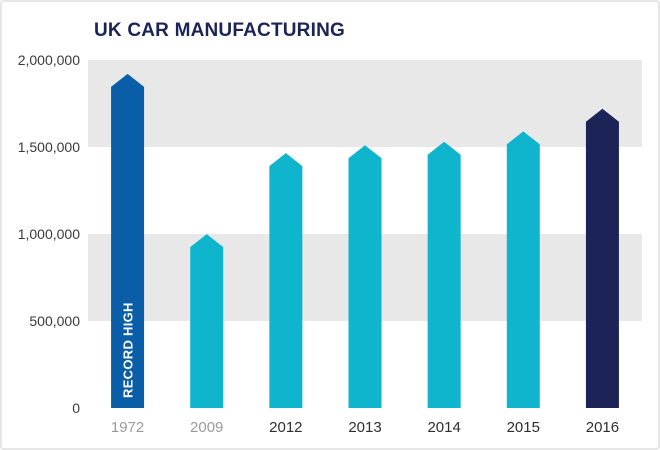  What do you see at coordinates (602, 427) in the screenshot?
I see `x-tick-label: 2016` at bounding box center [602, 427].